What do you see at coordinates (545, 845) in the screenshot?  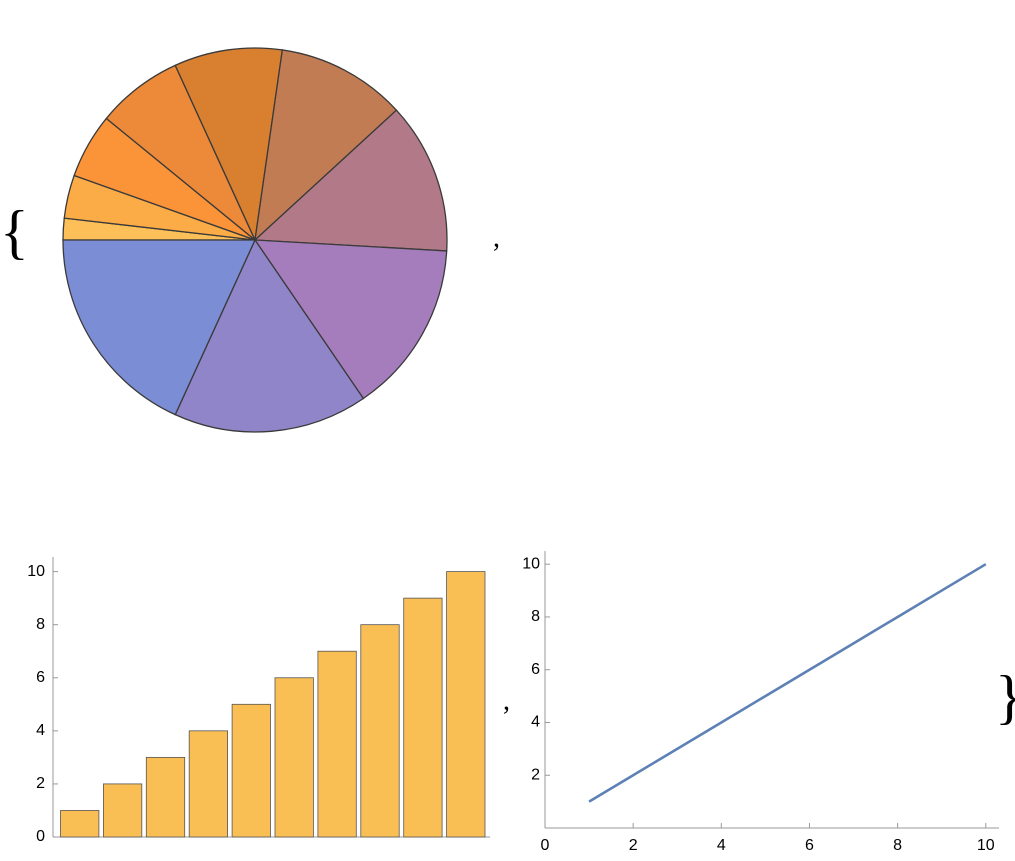 I see `x-tick-label: 0` at bounding box center [545, 845].